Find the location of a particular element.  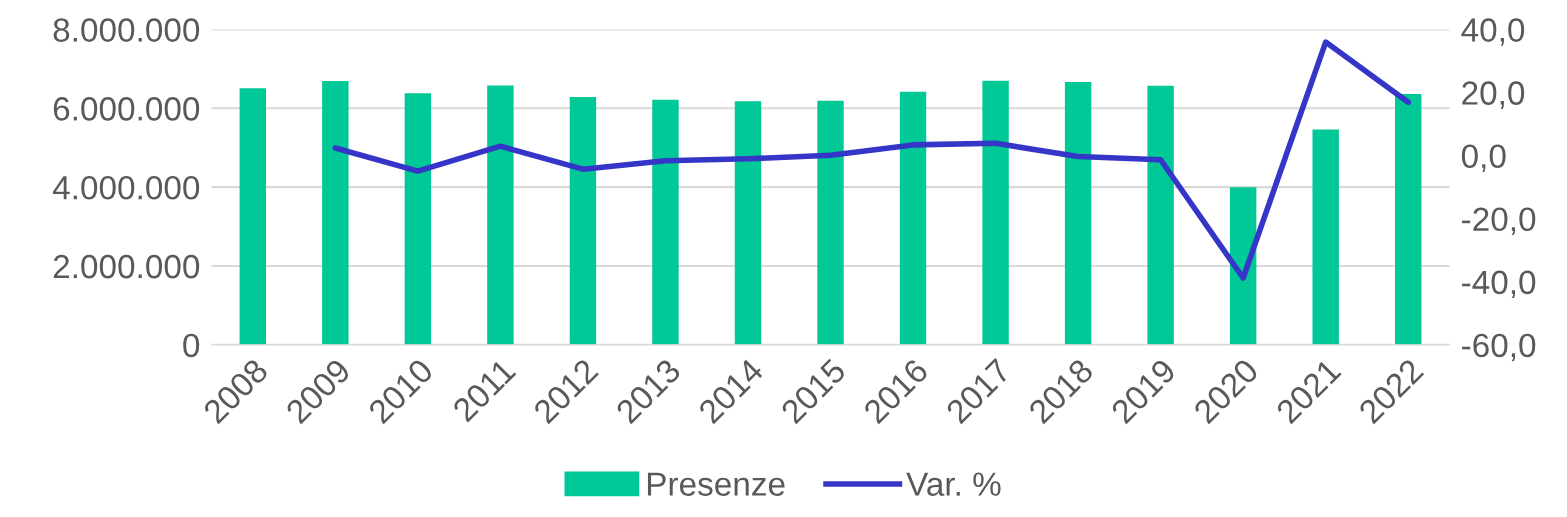

legend-label: Presenze is located at coordinates (716, 484).